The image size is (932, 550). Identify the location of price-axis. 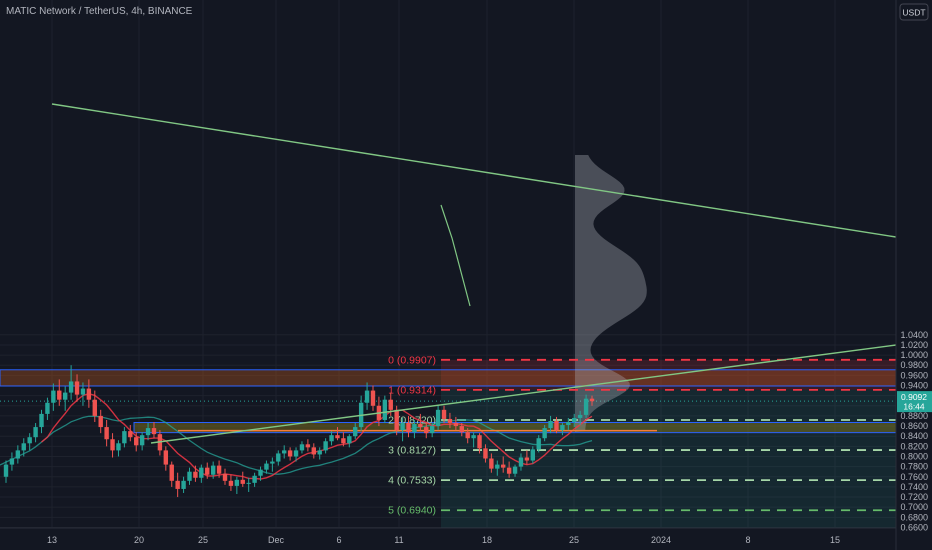
(914, 275).